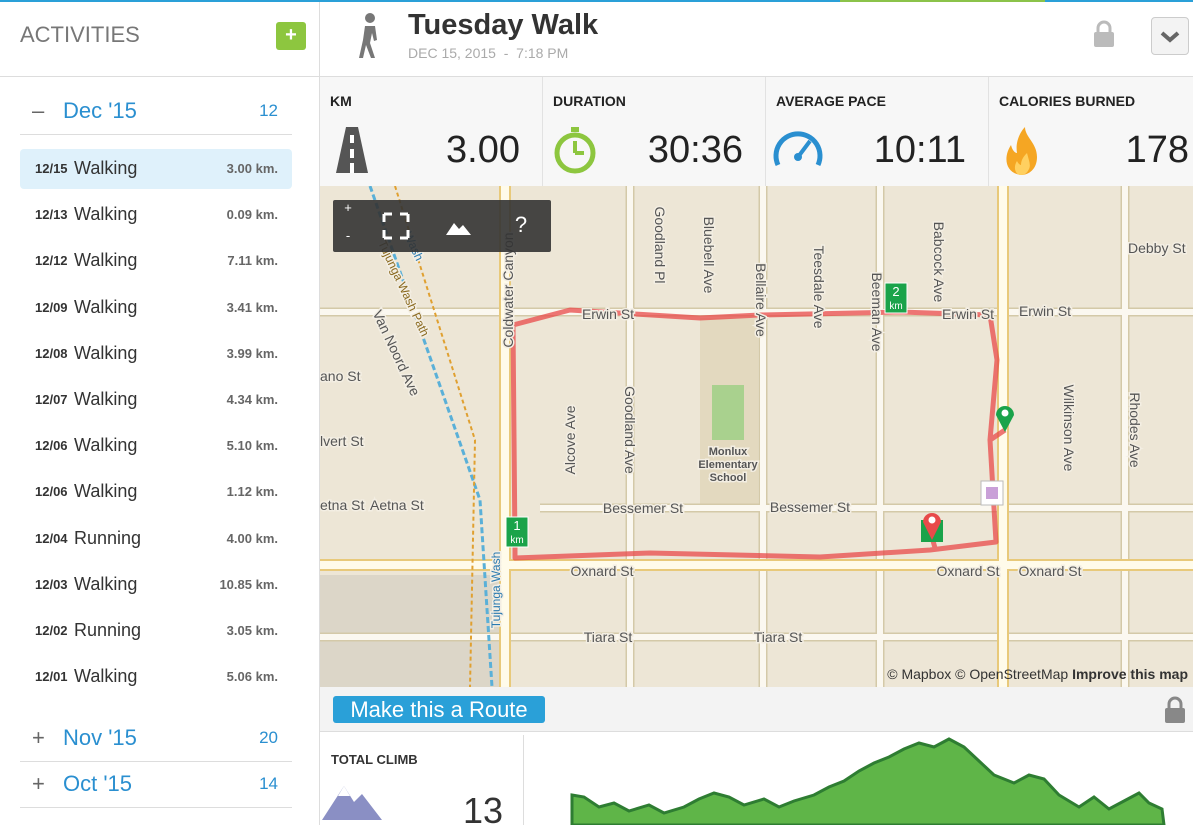 This screenshot has width=1193, height=825. Describe the element at coordinates (342, 505) in the screenshot. I see `map-label: etna St` at that location.